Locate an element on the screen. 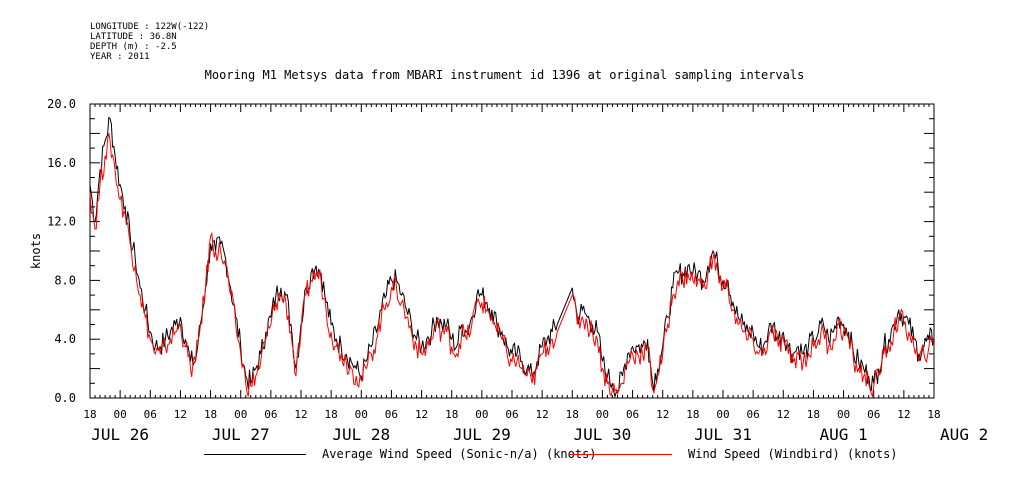  legend-swatch-average is located at coordinates (255, 454).